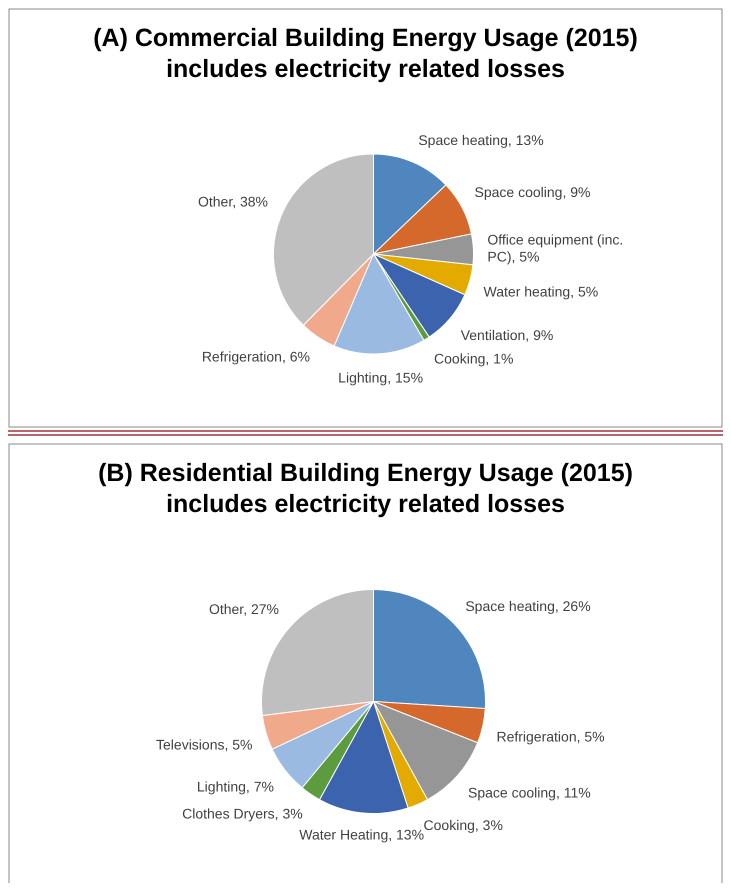  Describe the element at coordinates (463, 824) in the screenshot. I see `slice-label: Cooking, 3%` at that location.